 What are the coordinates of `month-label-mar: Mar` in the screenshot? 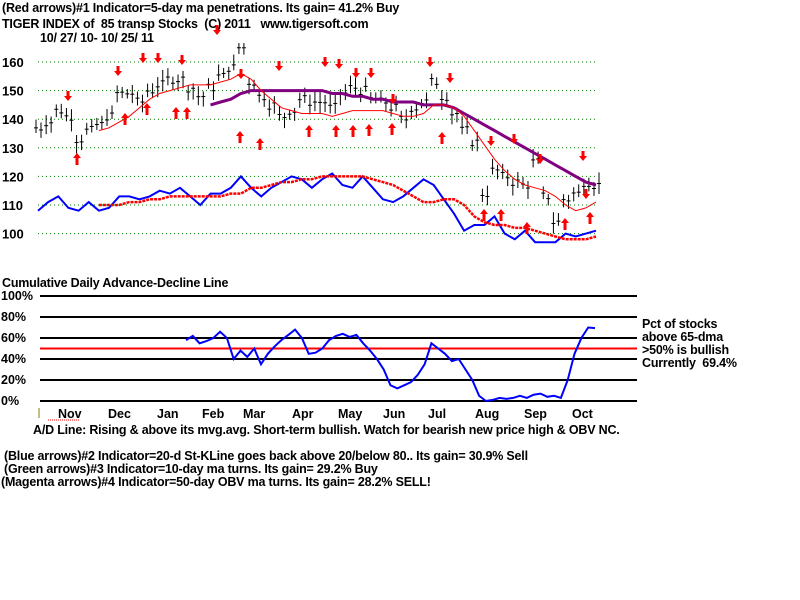 It's located at (254, 414).